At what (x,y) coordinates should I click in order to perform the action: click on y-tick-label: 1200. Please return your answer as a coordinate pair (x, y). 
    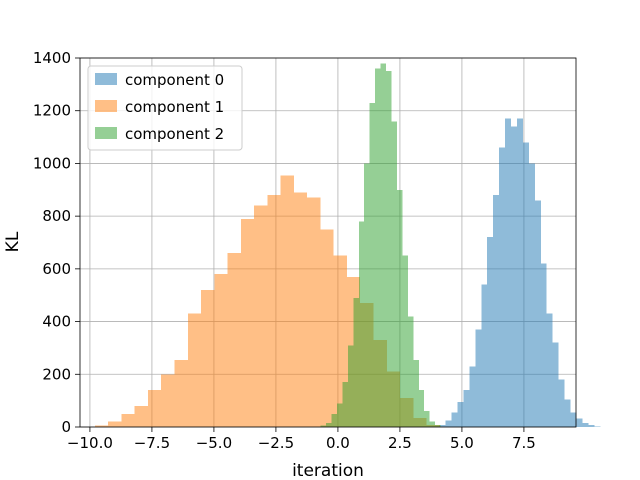
    Looking at the image, I should click on (52, 111).